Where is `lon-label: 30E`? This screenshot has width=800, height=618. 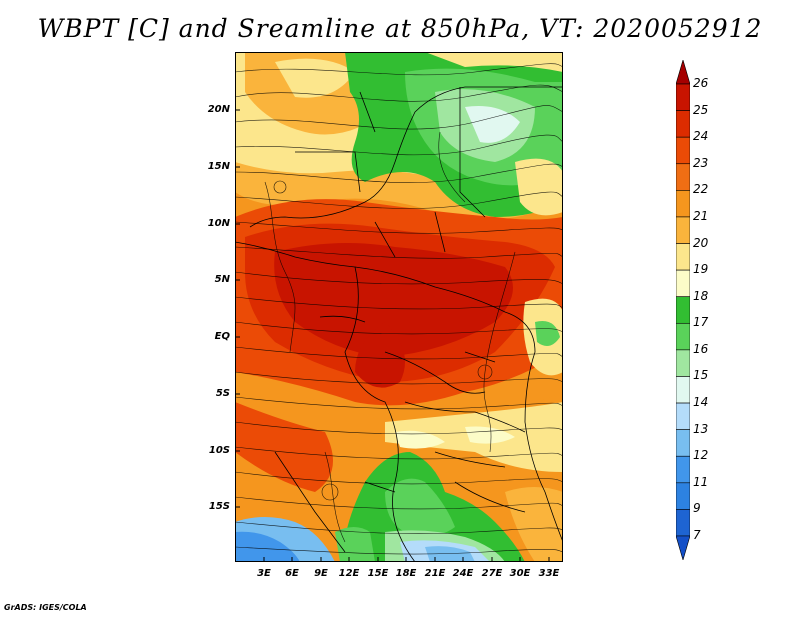 lon-label: 30E is located at coordinates (520, 573).